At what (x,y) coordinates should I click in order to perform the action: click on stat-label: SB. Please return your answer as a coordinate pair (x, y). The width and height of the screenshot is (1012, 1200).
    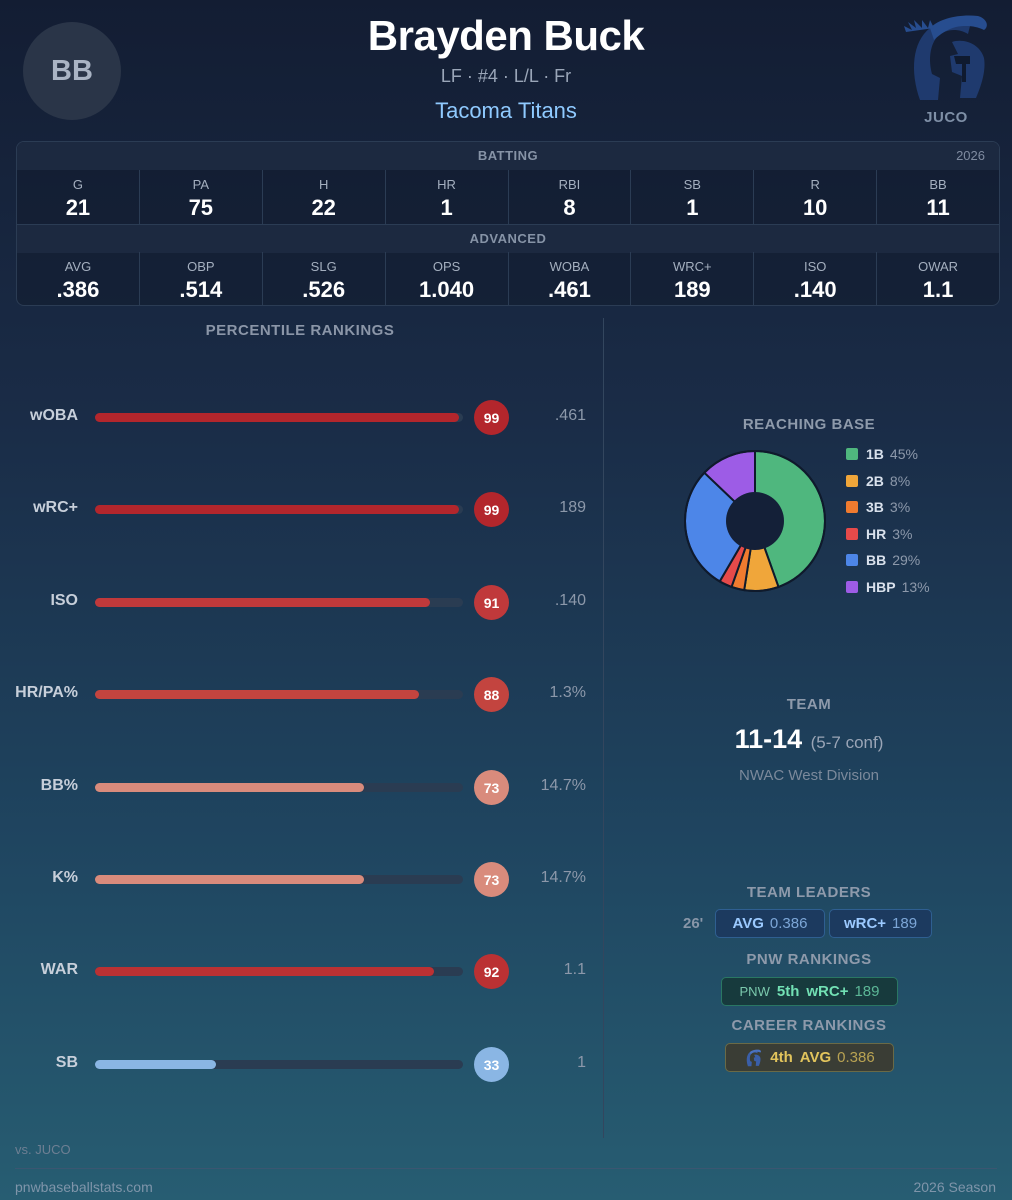
    Looking at the image, I should click on (692, 184).